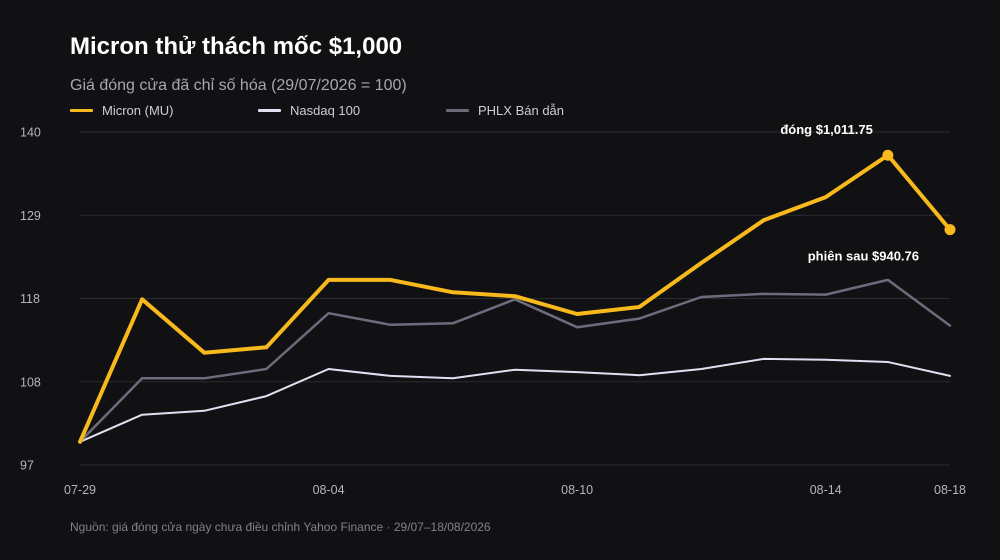 The height and width of the screenshot is (560, 1000). I want to click on x-tick-label: 08-10, so click(577, 490).